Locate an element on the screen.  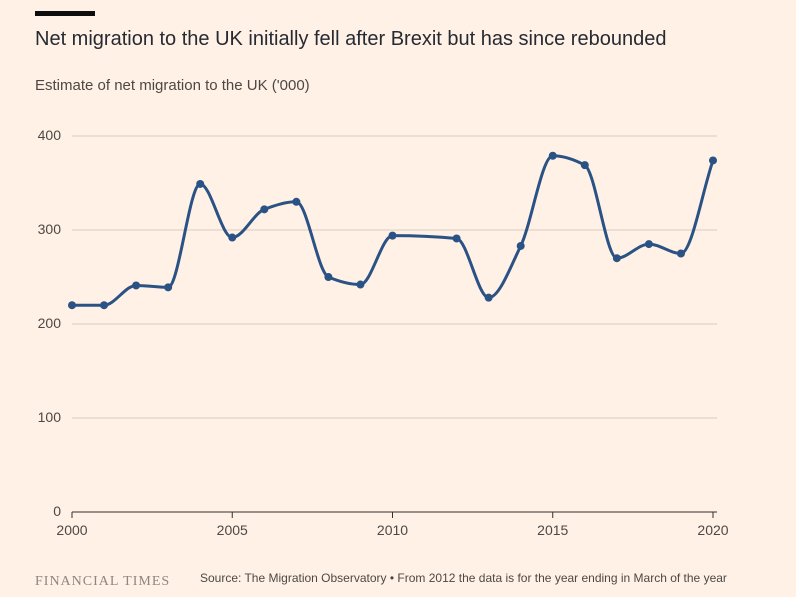
x-tick-label: 2020 is located at coordinates (712, 530).